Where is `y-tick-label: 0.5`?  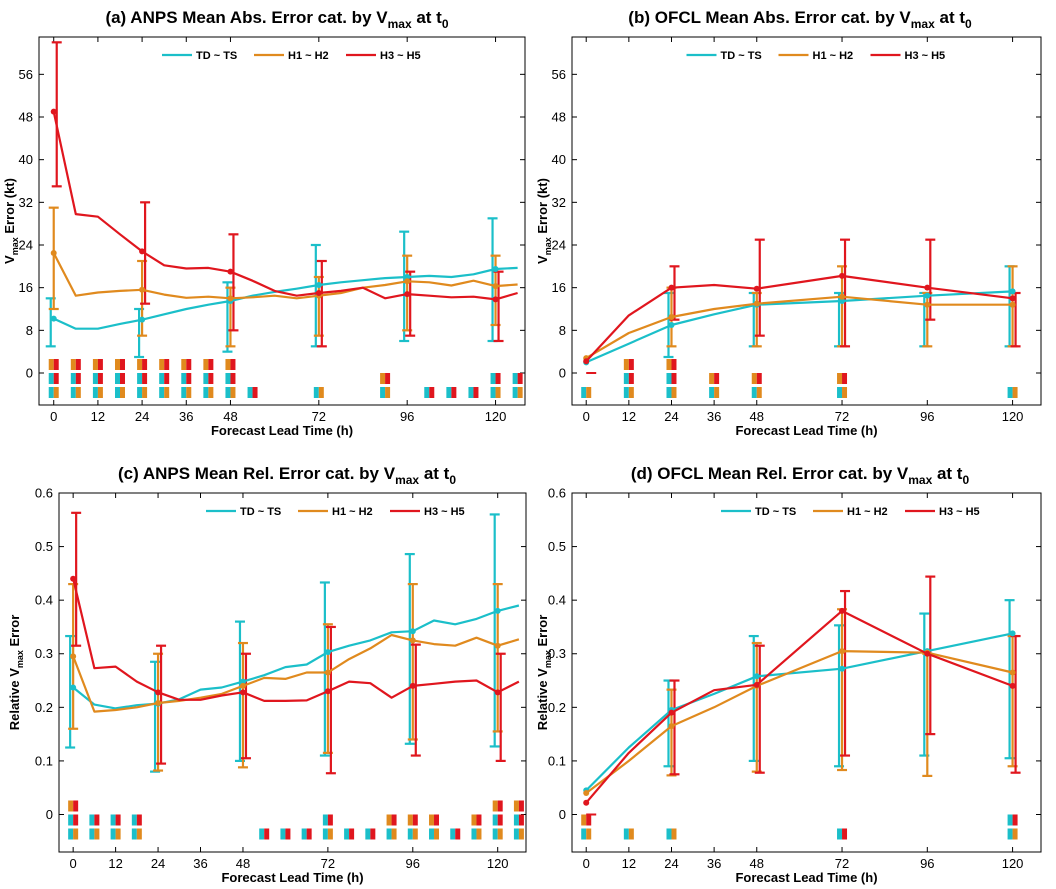
y-tick-label: 0.5 is located at coordinates (44, 546).